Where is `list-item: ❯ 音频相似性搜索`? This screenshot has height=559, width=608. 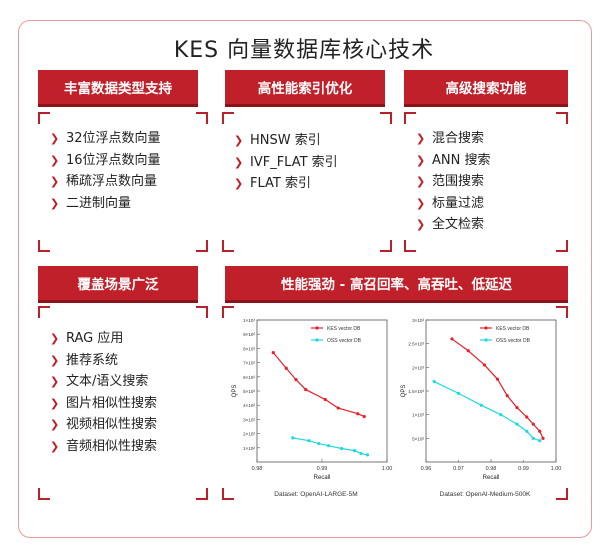
list-item: ❯ 音频相似性搜索 is located at coordinates (103, 447).